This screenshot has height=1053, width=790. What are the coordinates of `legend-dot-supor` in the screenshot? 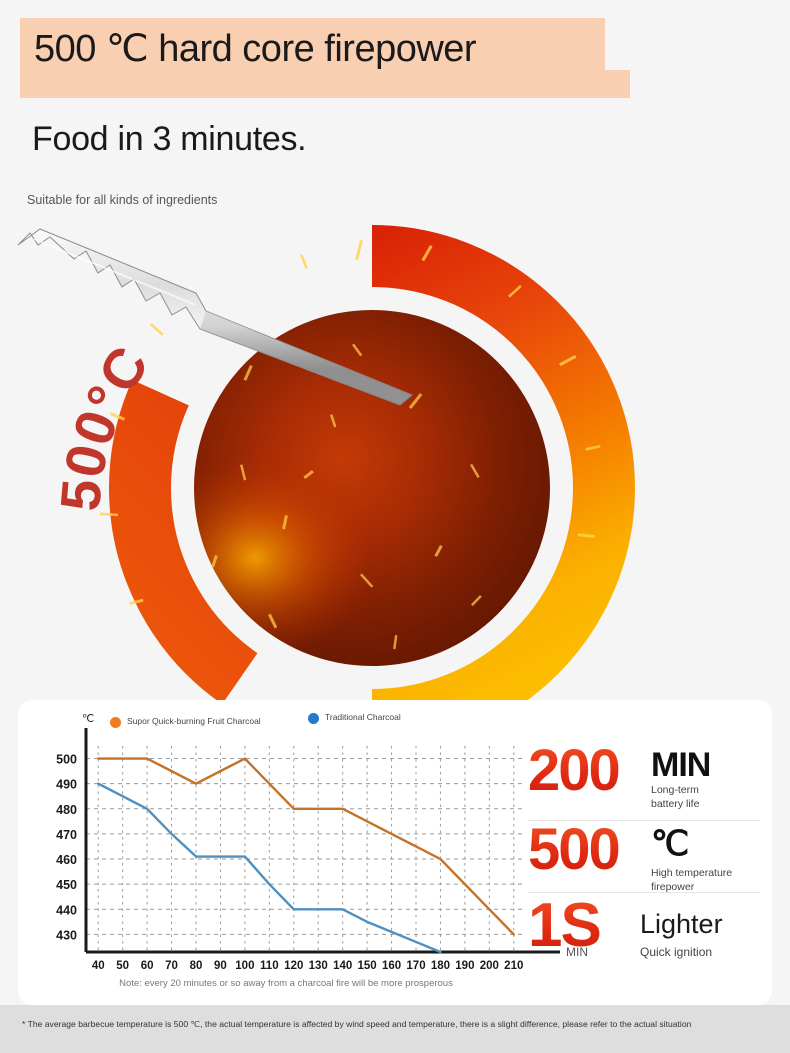 It's located at (115, 722).